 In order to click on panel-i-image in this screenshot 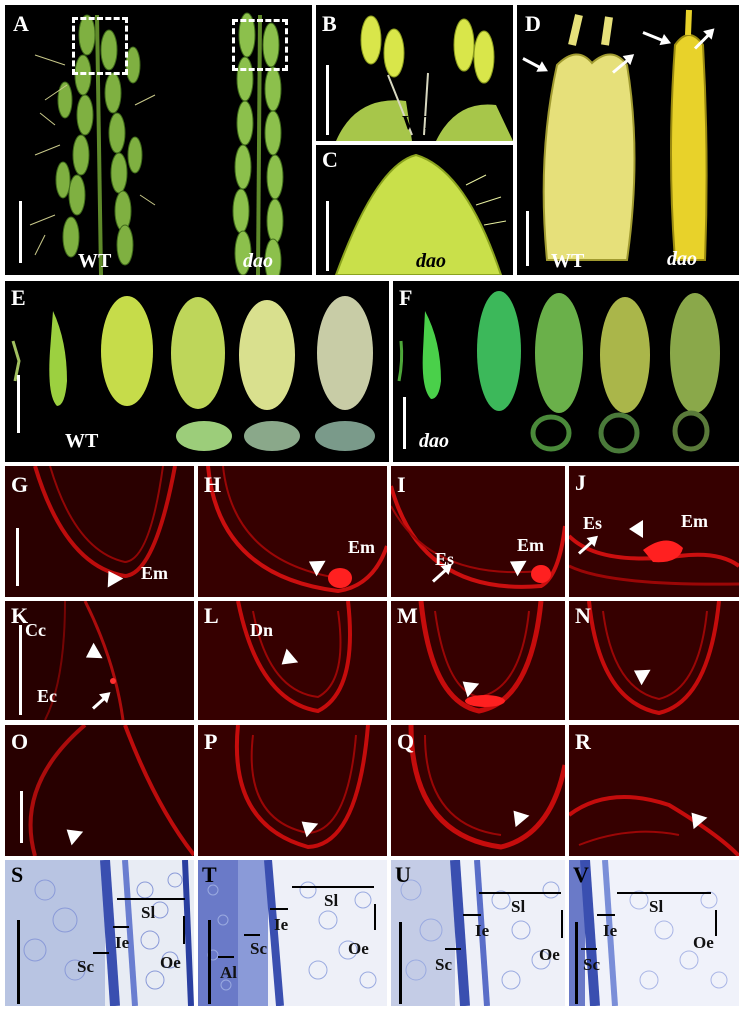, I will do `click(478, 531)`.